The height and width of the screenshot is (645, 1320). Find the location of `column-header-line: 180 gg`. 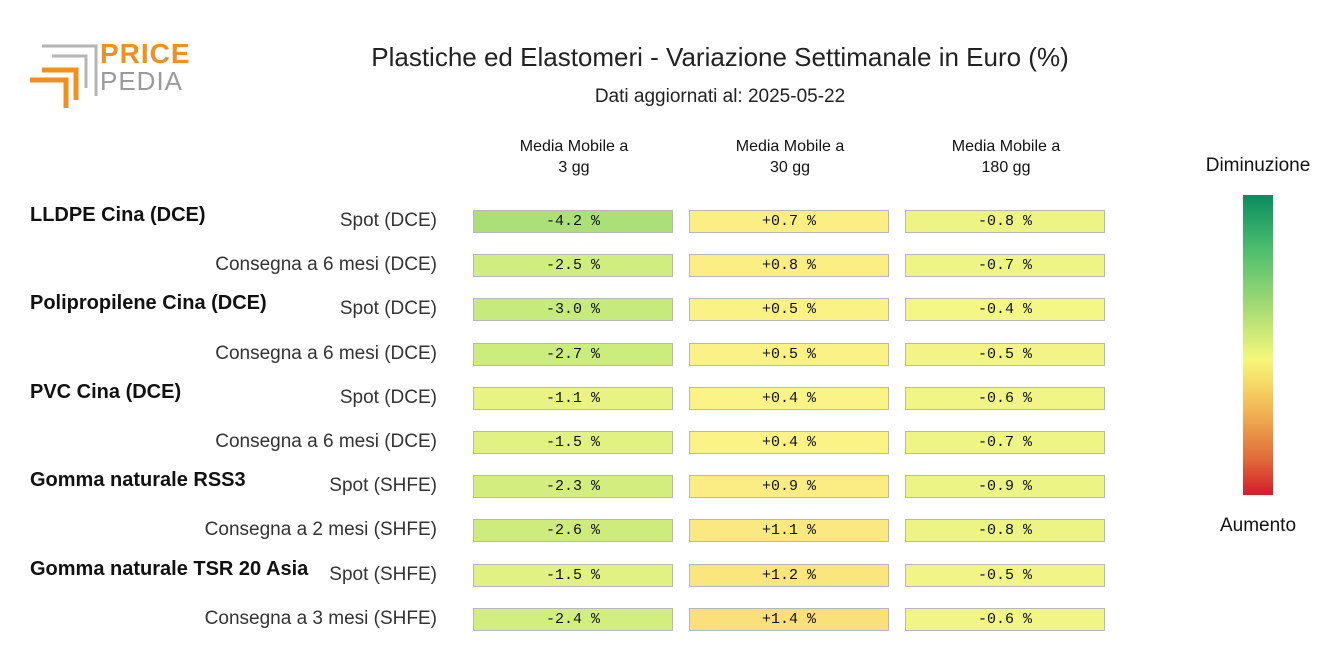

column-header-line: 180 gg is located at coordinates (1006, 167).